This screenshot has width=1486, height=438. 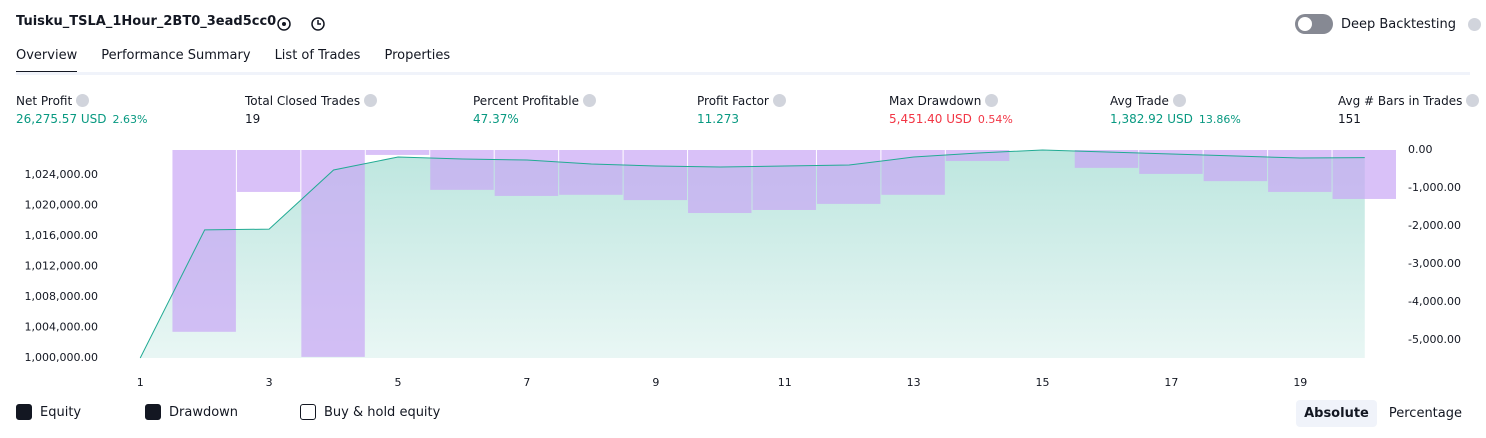 I want to click on stat-label-text: Percent Profitable, so click(x=526, y=101).